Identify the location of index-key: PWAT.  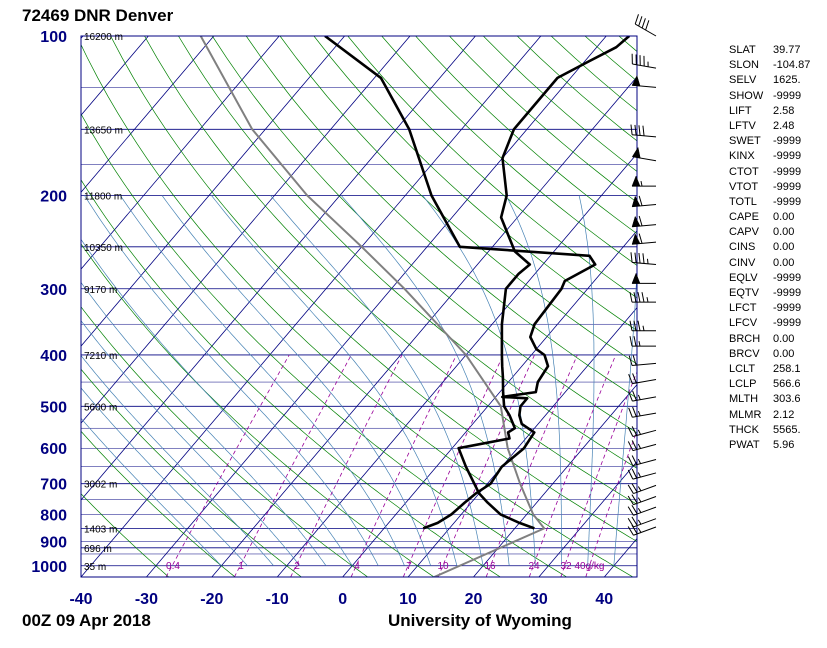
(744, 444).